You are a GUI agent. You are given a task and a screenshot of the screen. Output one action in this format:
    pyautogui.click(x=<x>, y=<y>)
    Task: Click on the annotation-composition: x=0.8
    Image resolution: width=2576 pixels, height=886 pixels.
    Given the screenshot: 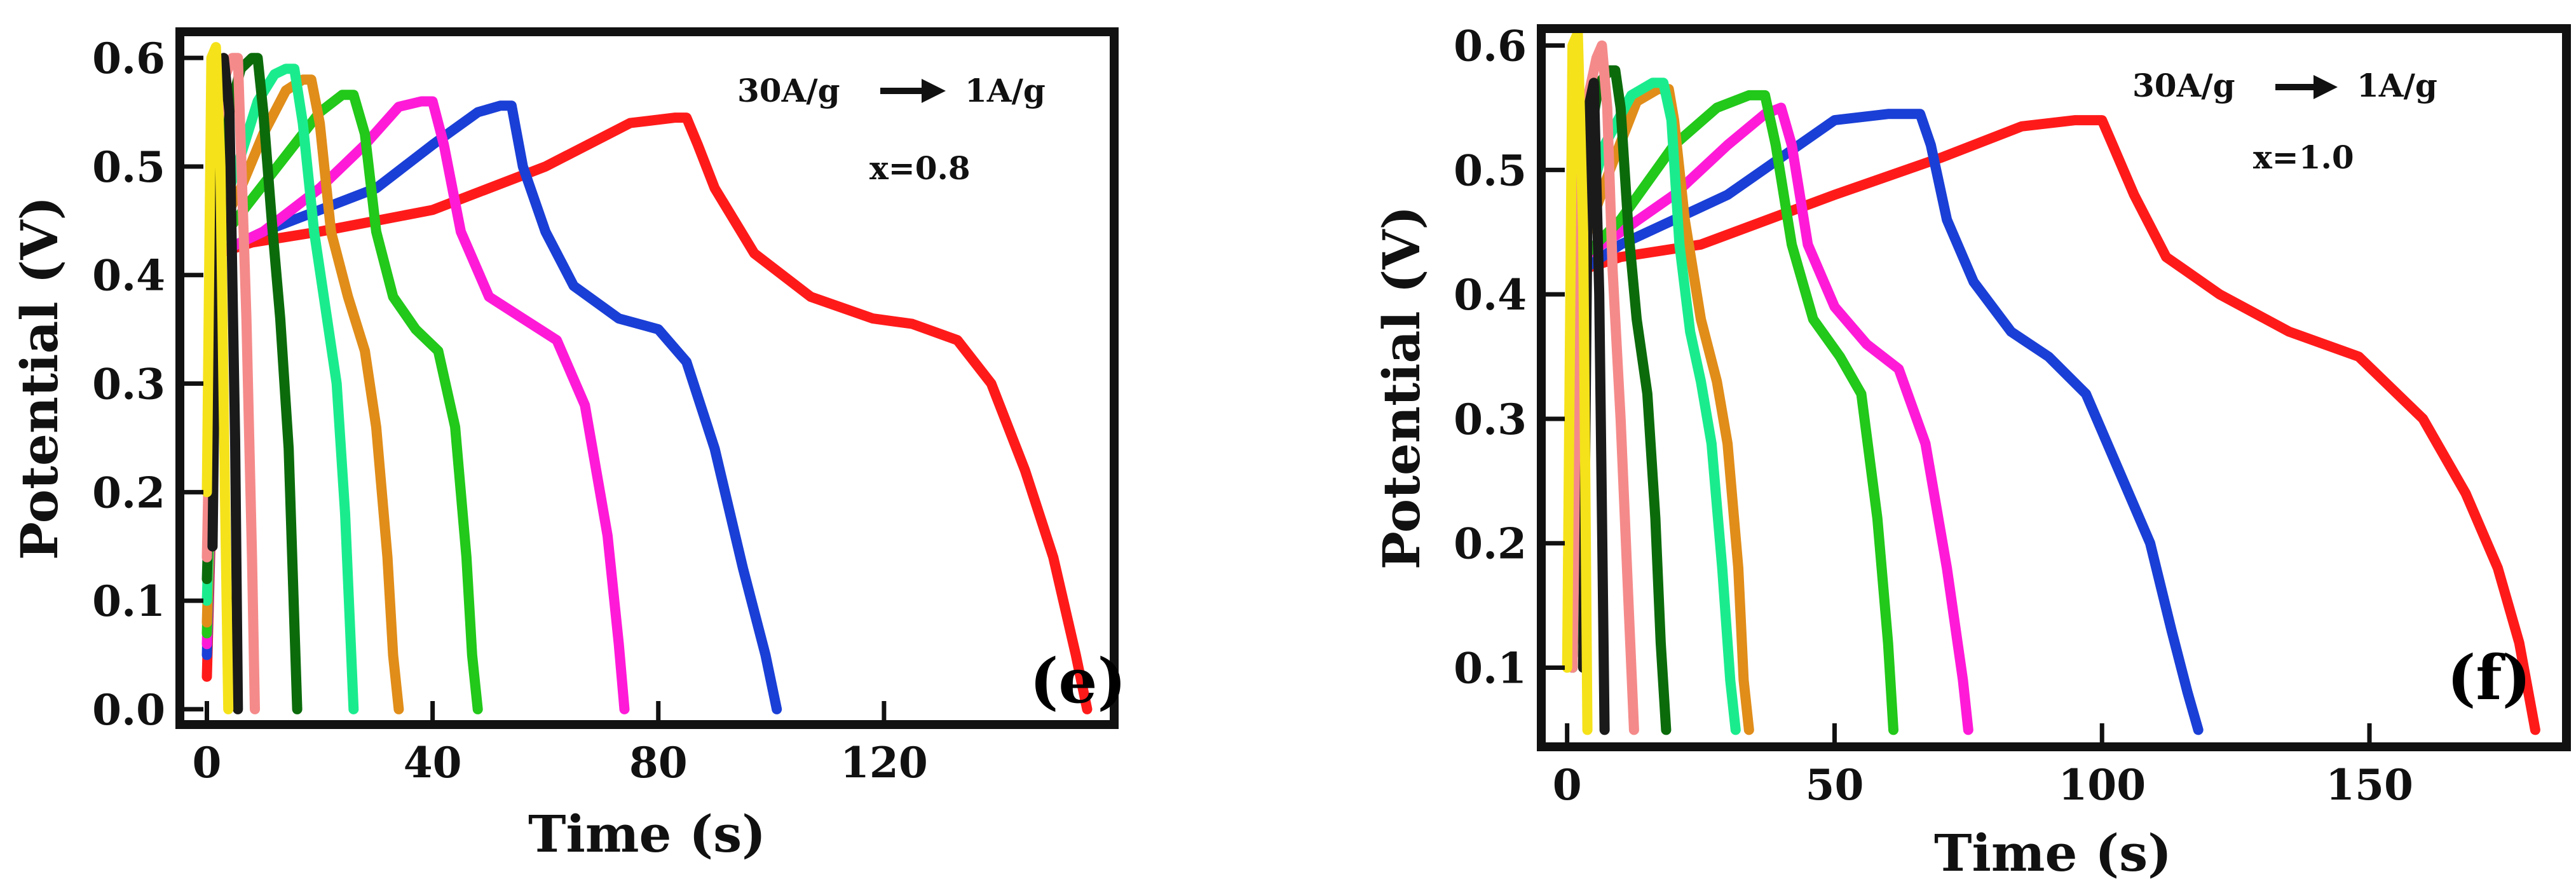 What is the action you would take?
    pyautogui.click(x=920, y=168)
    